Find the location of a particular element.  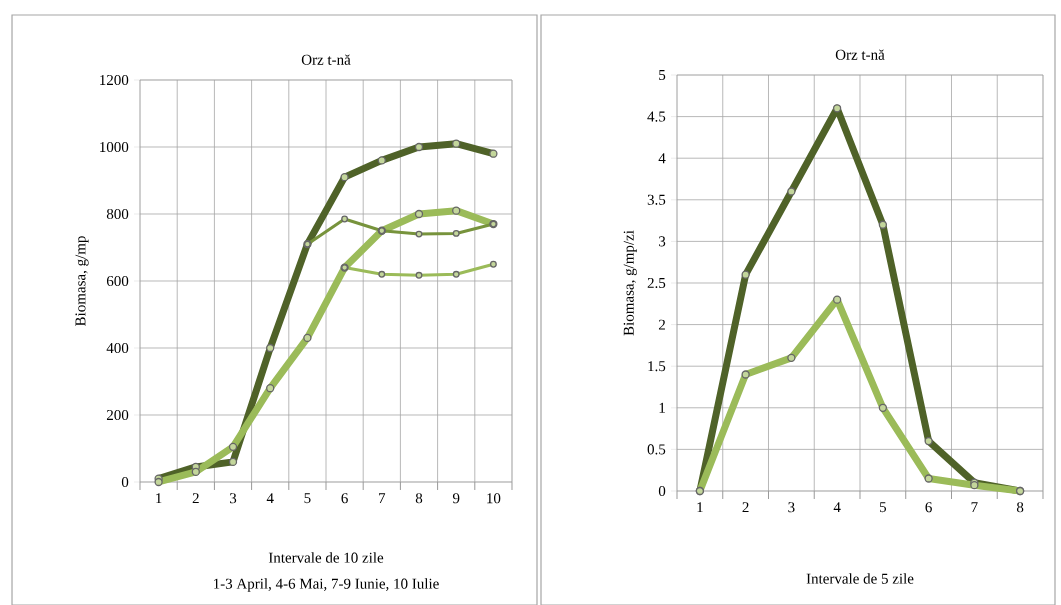

y-tick-label: 800 is located at coordinates (117, 214).